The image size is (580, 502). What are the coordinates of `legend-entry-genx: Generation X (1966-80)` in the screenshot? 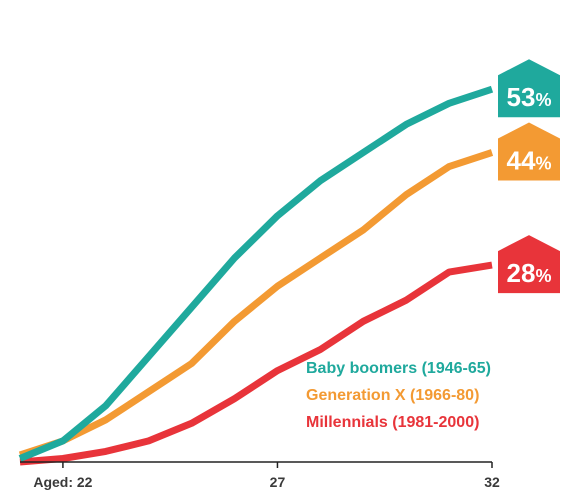 It's located at (392, 395).